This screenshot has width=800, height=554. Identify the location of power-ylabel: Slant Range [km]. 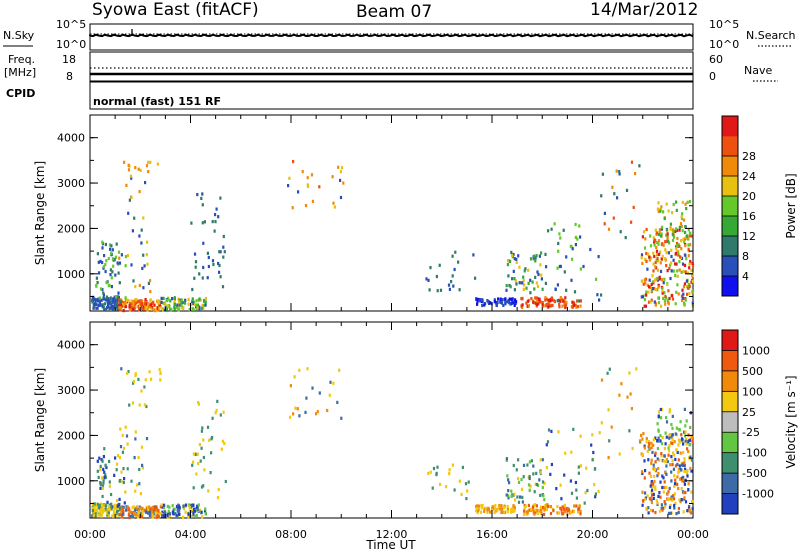
(40, 213).